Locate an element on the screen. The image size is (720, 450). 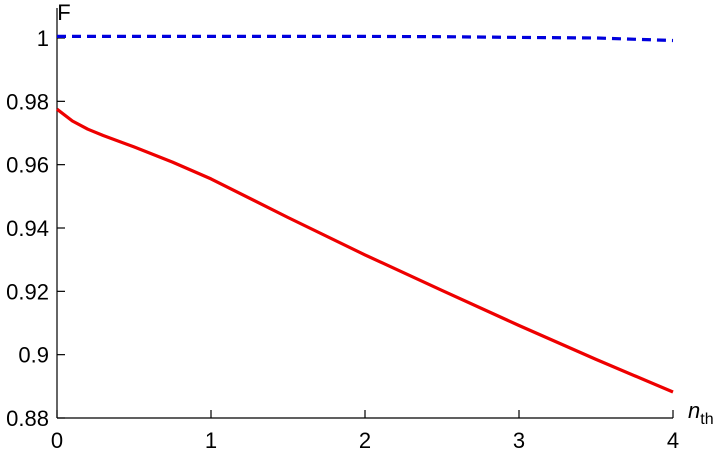
x-axis-title: nth is located at coordinates (701, 413).